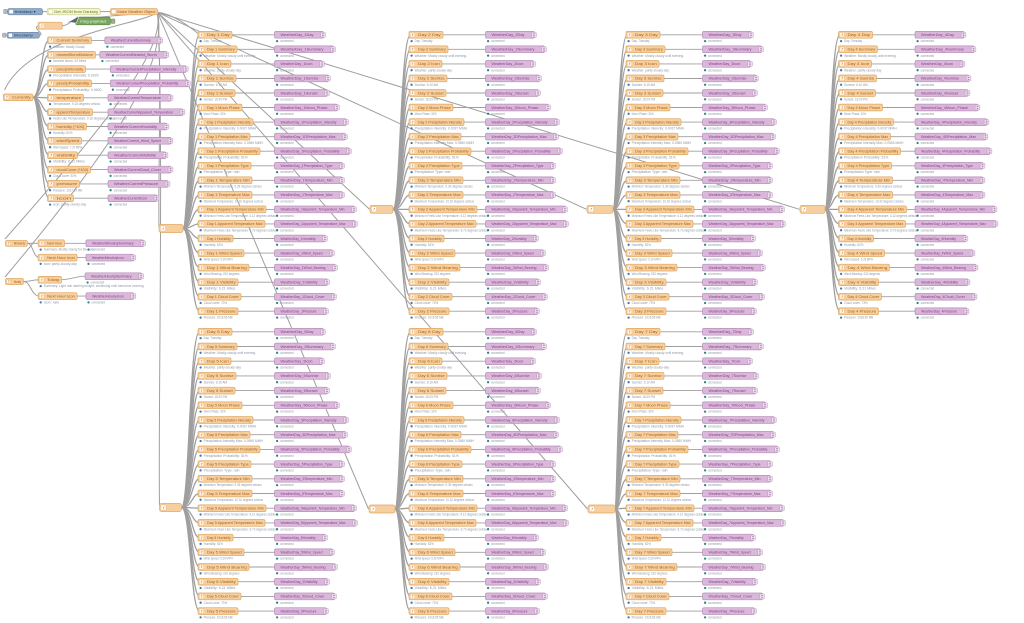 The width and height of the screenshot is (1024, 623). I want to click on svg-text: Icon: partly-cloudy-day, so click(69, 205).